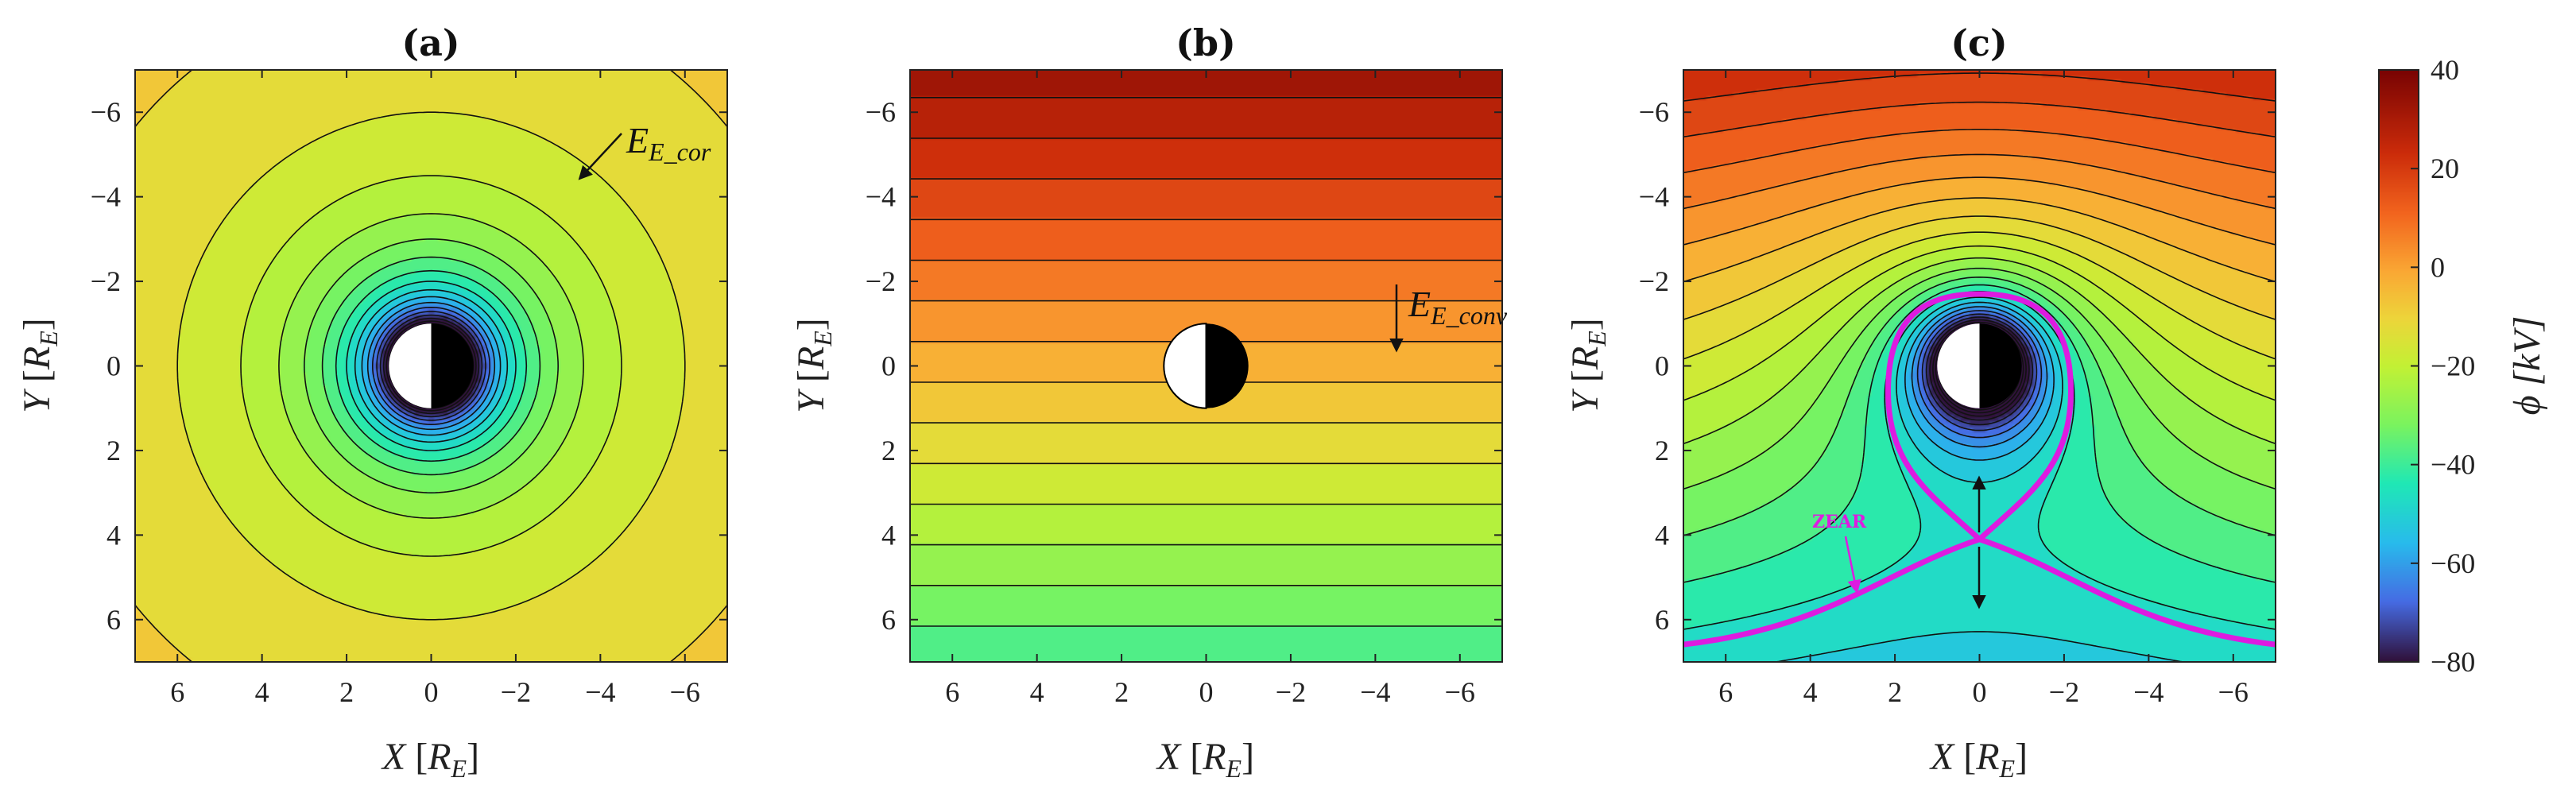  What do you see at coordinates (1205, 759) in the screenshot?
I see `panel-b-xlabel: X [RE]` at bounding box center [1205, 759].